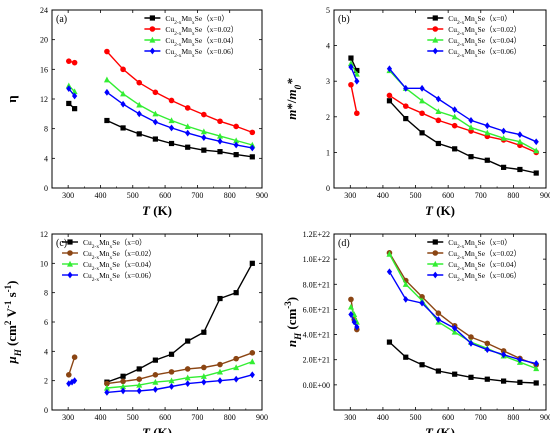  I want to click on legend-text-part: Se（x=0.02）, so click(500, 253).